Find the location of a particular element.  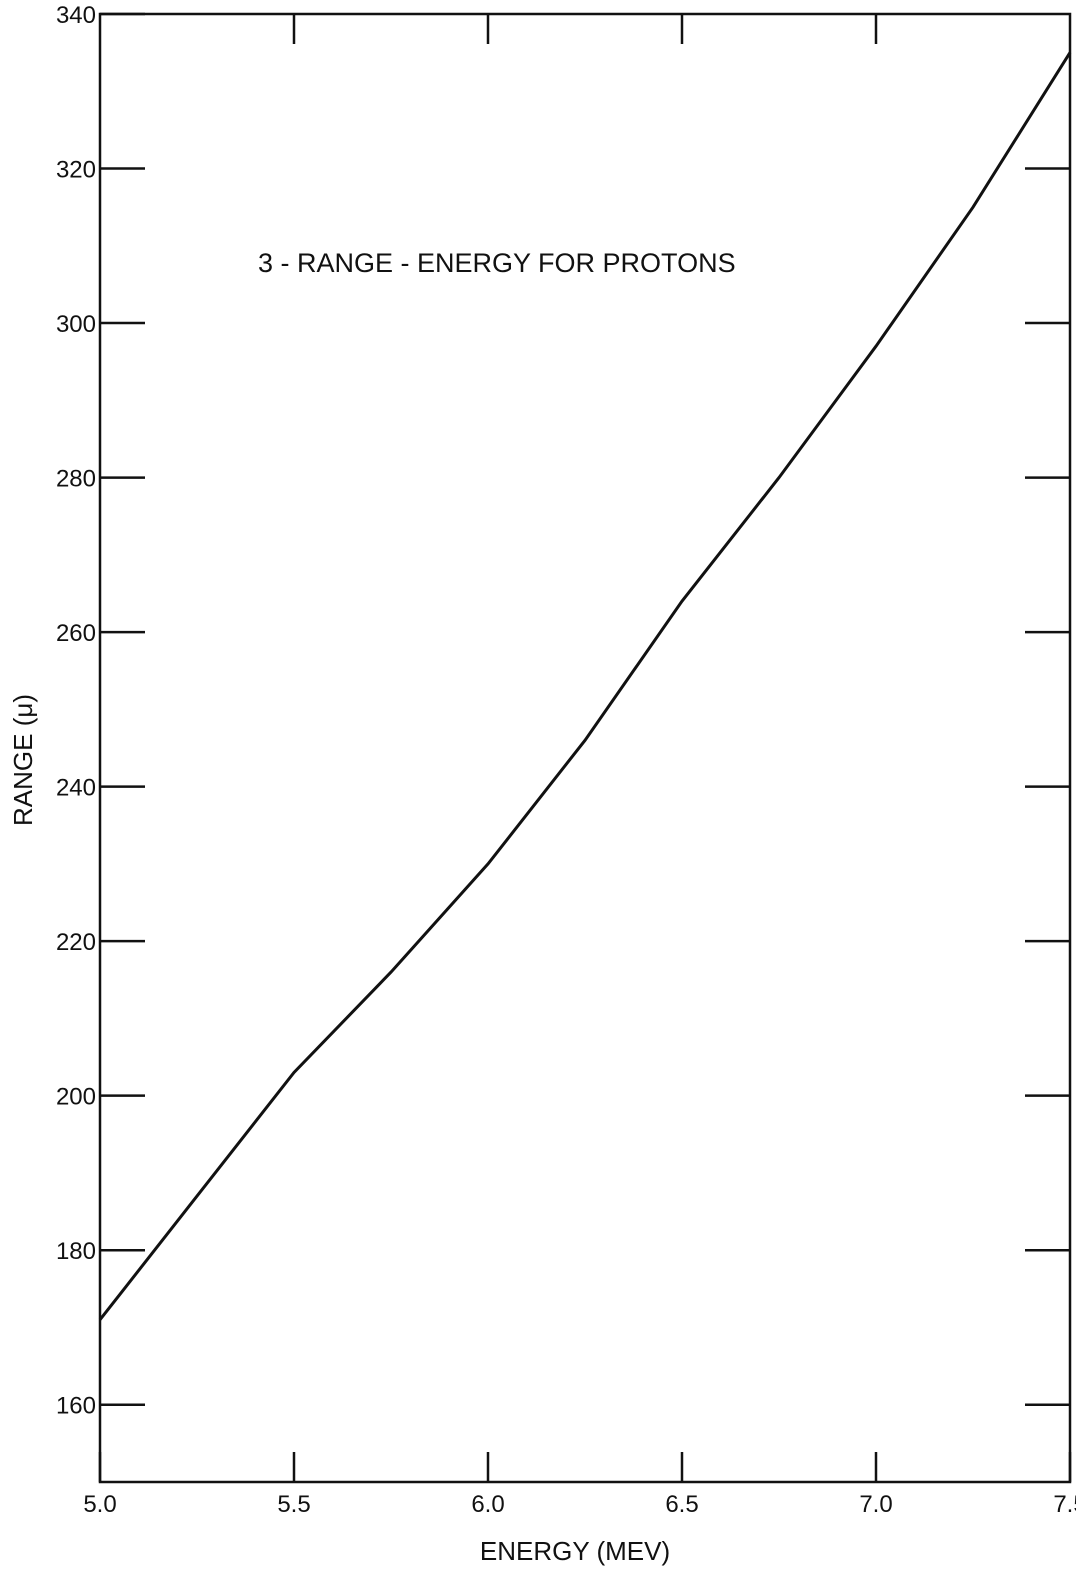

y-tick-label: 160 is located at coordinates (76, 1406).